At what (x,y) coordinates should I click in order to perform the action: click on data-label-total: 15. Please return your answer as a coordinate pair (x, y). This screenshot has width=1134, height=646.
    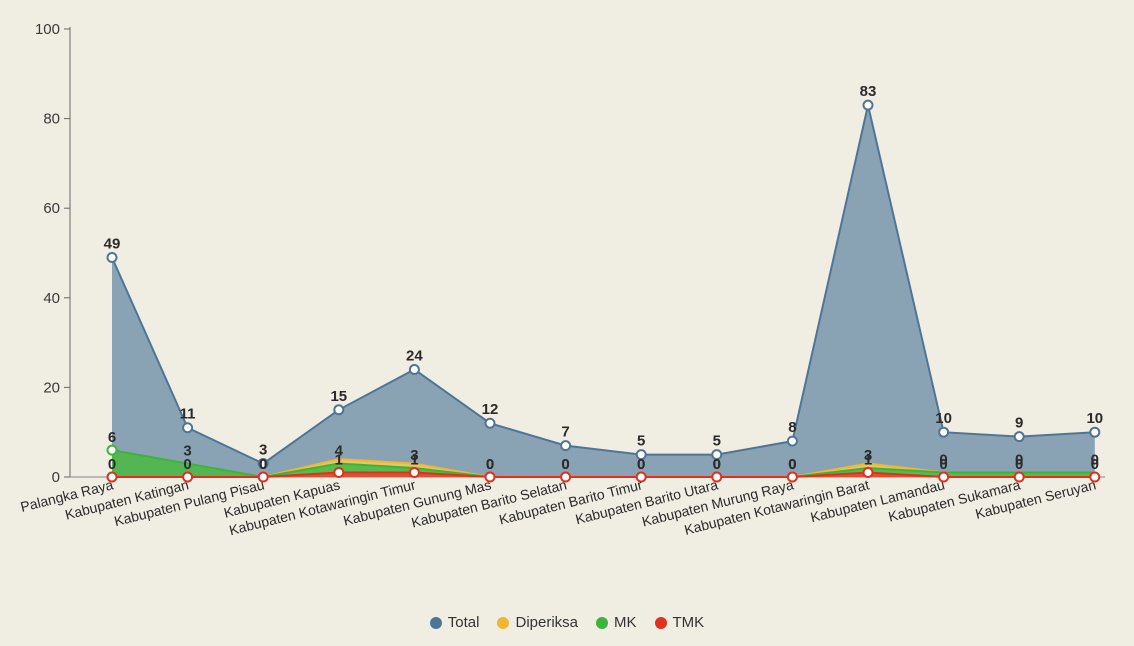
    Looking at the image, I should click on (338, 396).